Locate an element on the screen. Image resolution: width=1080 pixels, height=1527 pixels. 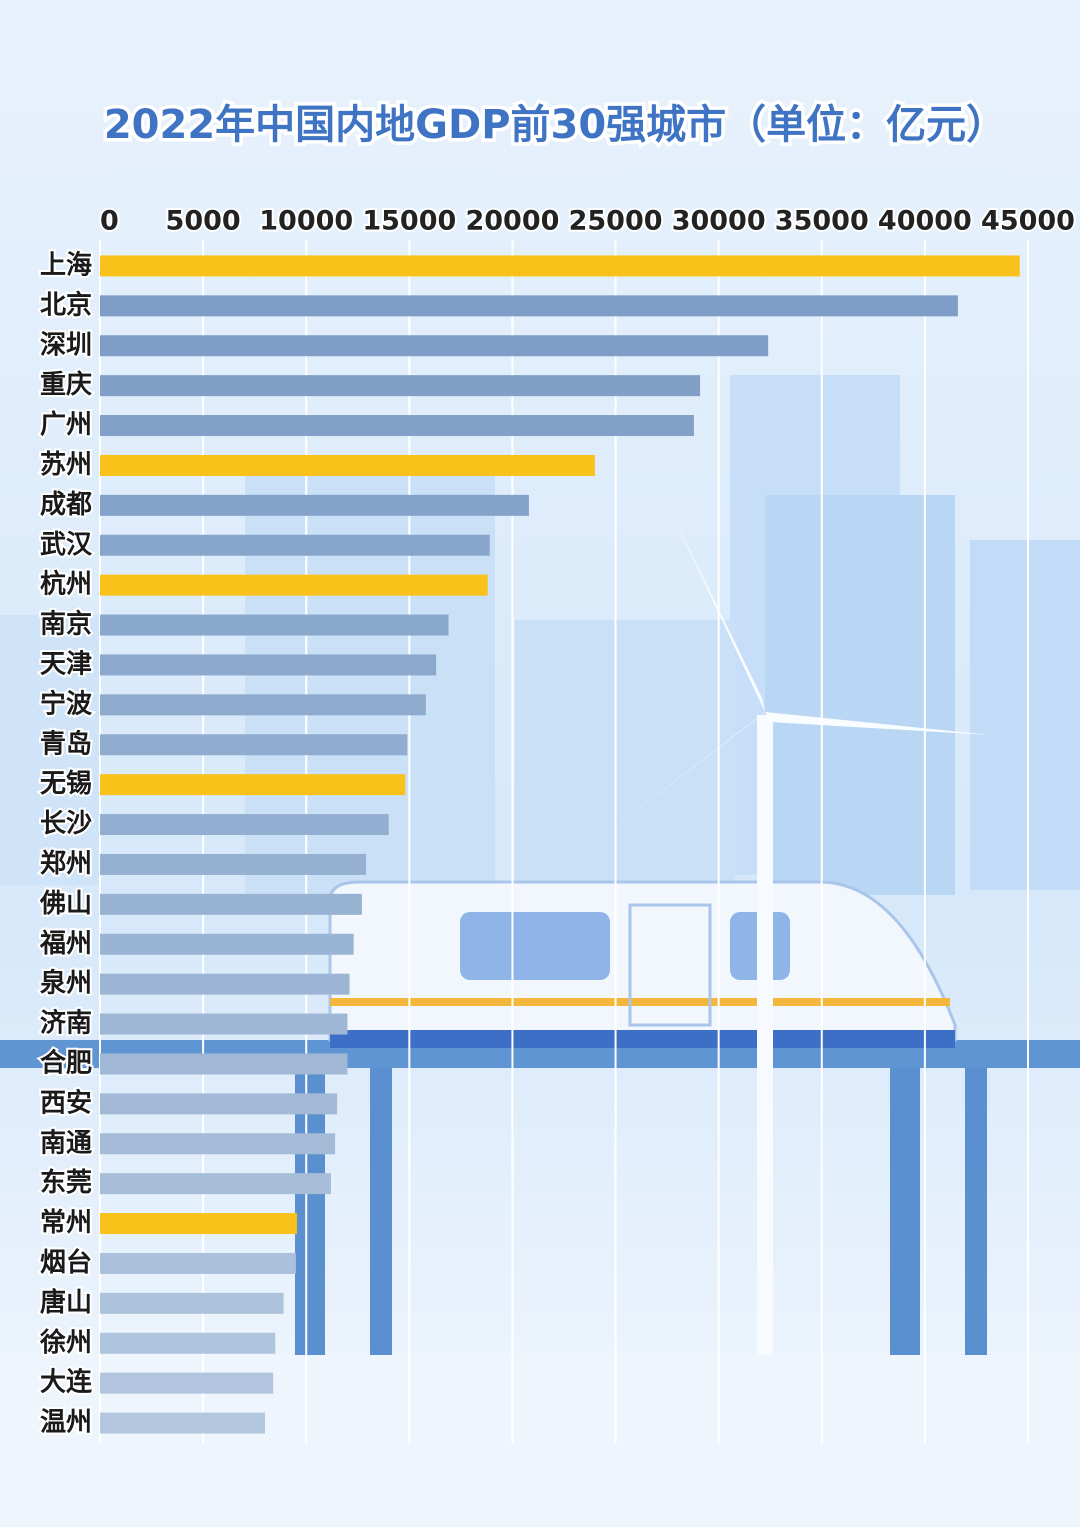
y-tick-label: 宁波 is located at coordinates (66, 703).